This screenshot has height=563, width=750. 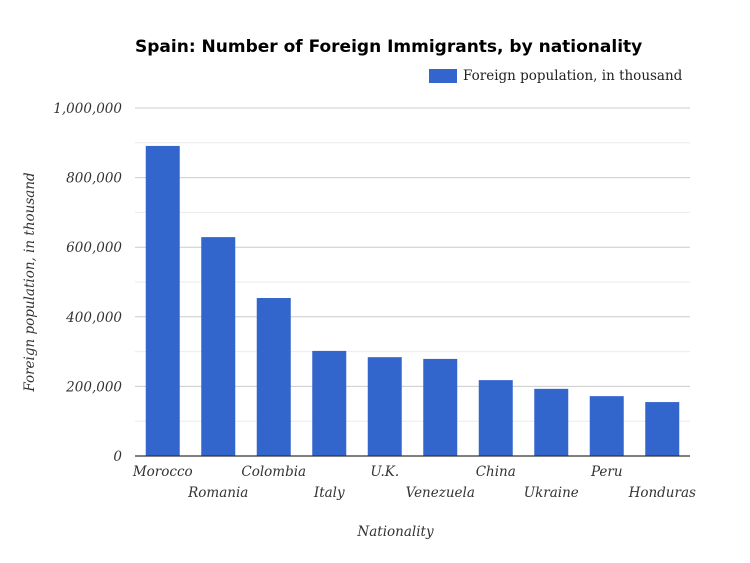 What do you see at coordinates (162, 472) in the screenshot?
I see `x-tick-label: Morocco` at bounding box center [162, 472].